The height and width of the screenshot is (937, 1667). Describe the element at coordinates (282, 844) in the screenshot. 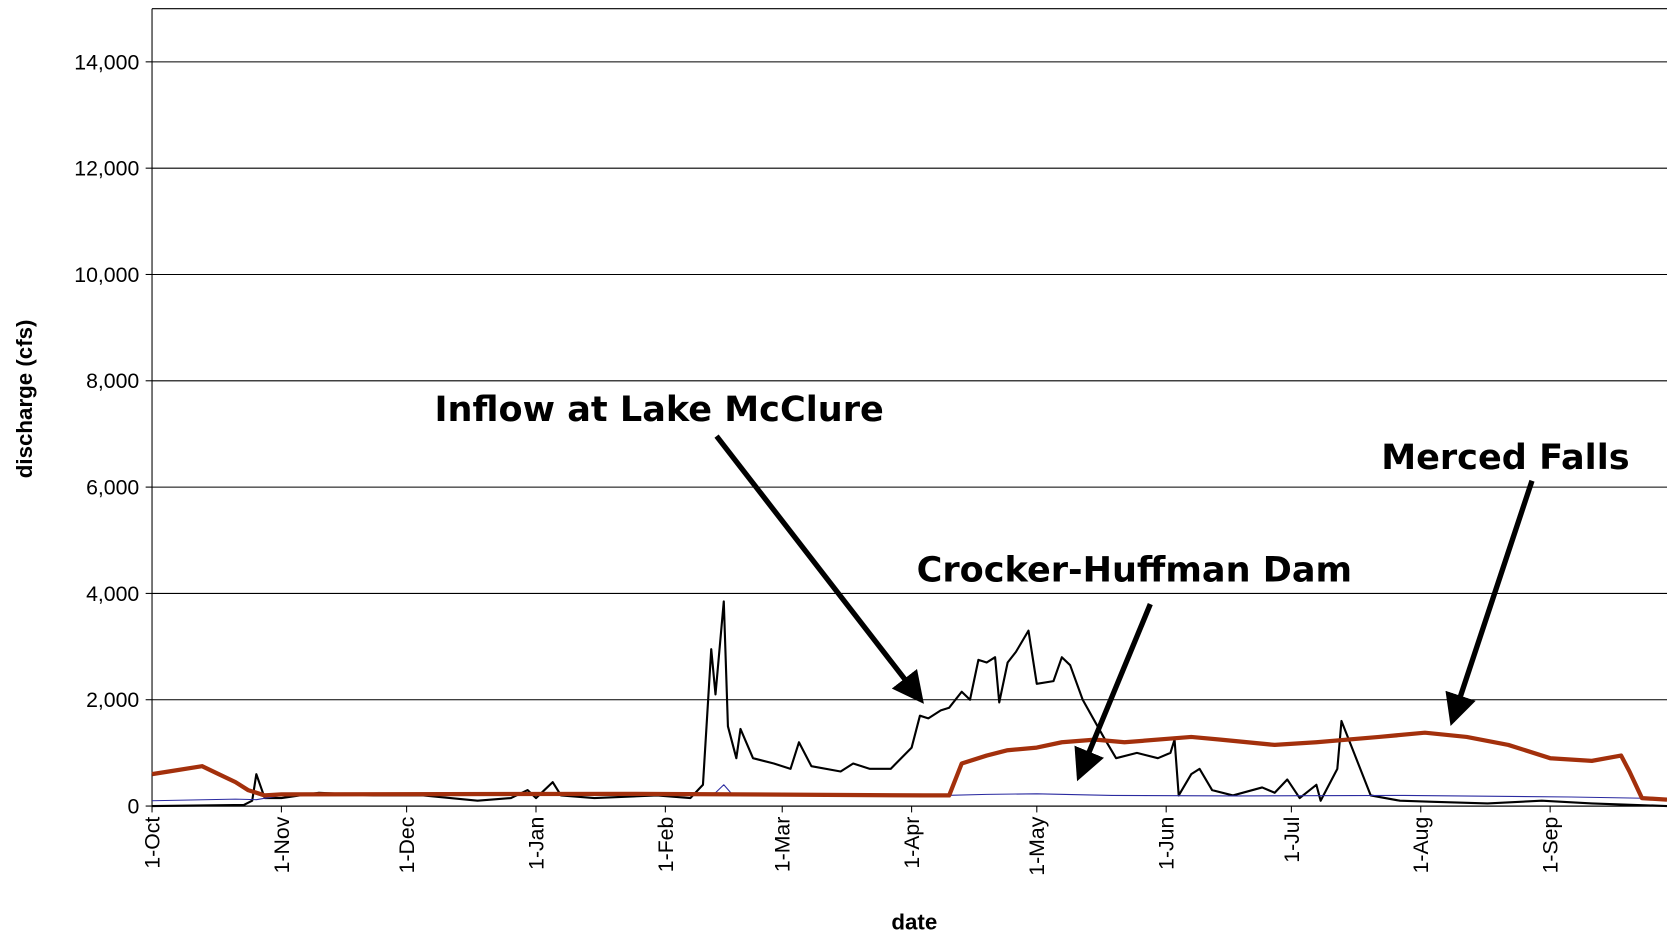

I see `x-tick-label: 1-Nov` at that location.